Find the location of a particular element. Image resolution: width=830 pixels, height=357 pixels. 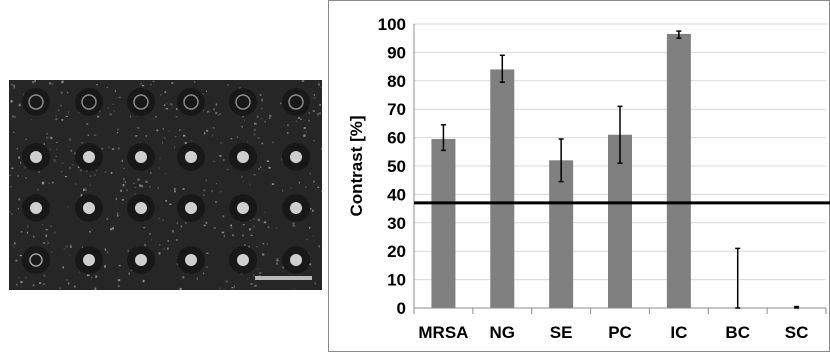

bar-mrsa is located at coordinates (443, 223).